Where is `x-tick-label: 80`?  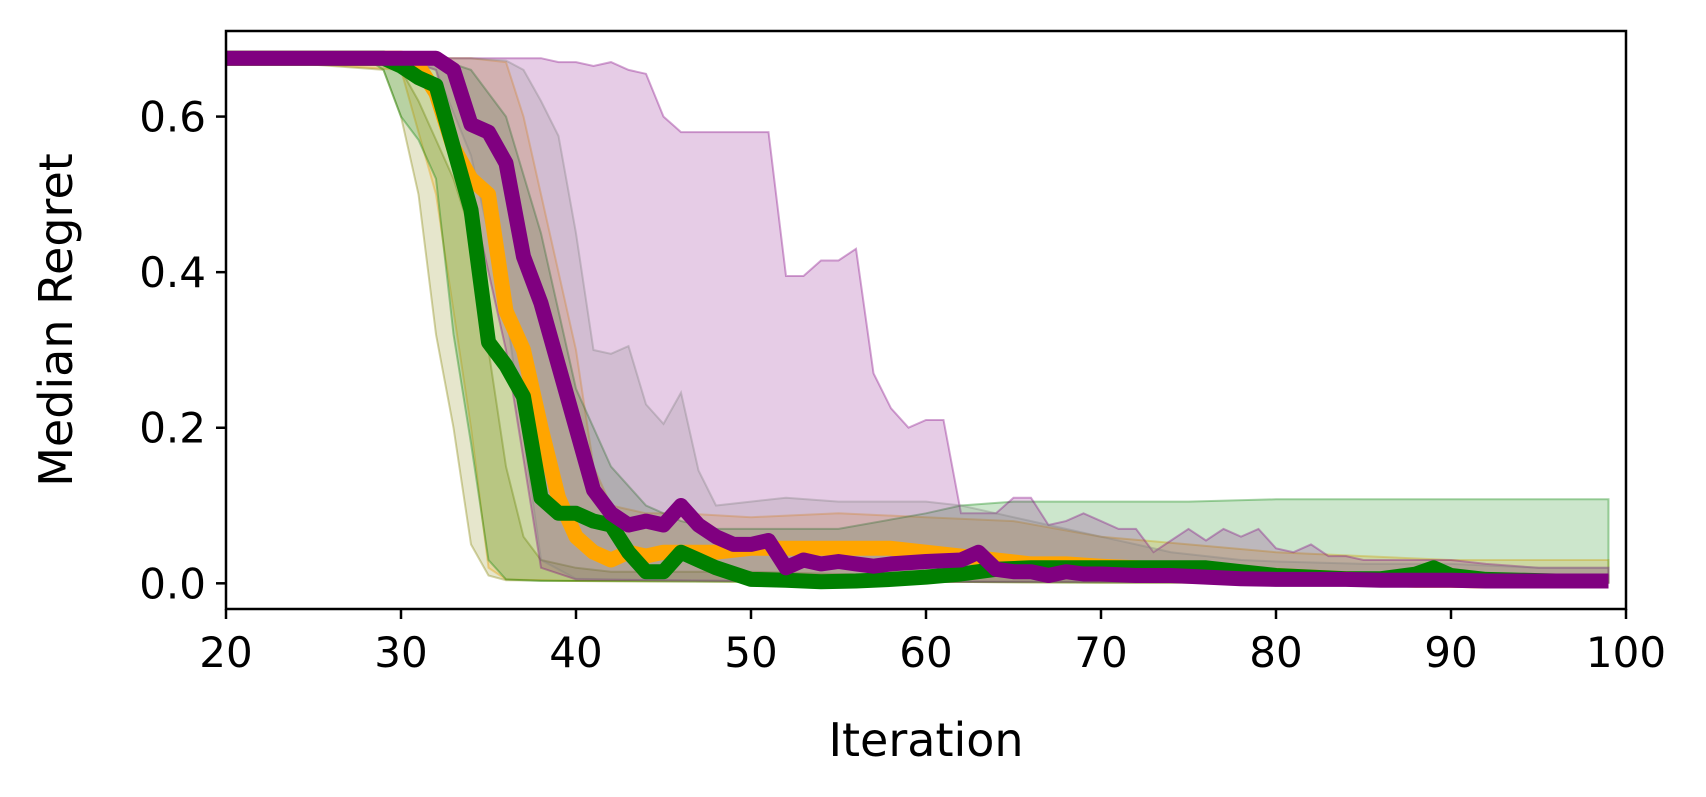 x-tick-label: 80 is located at coordinates (1275, 652).